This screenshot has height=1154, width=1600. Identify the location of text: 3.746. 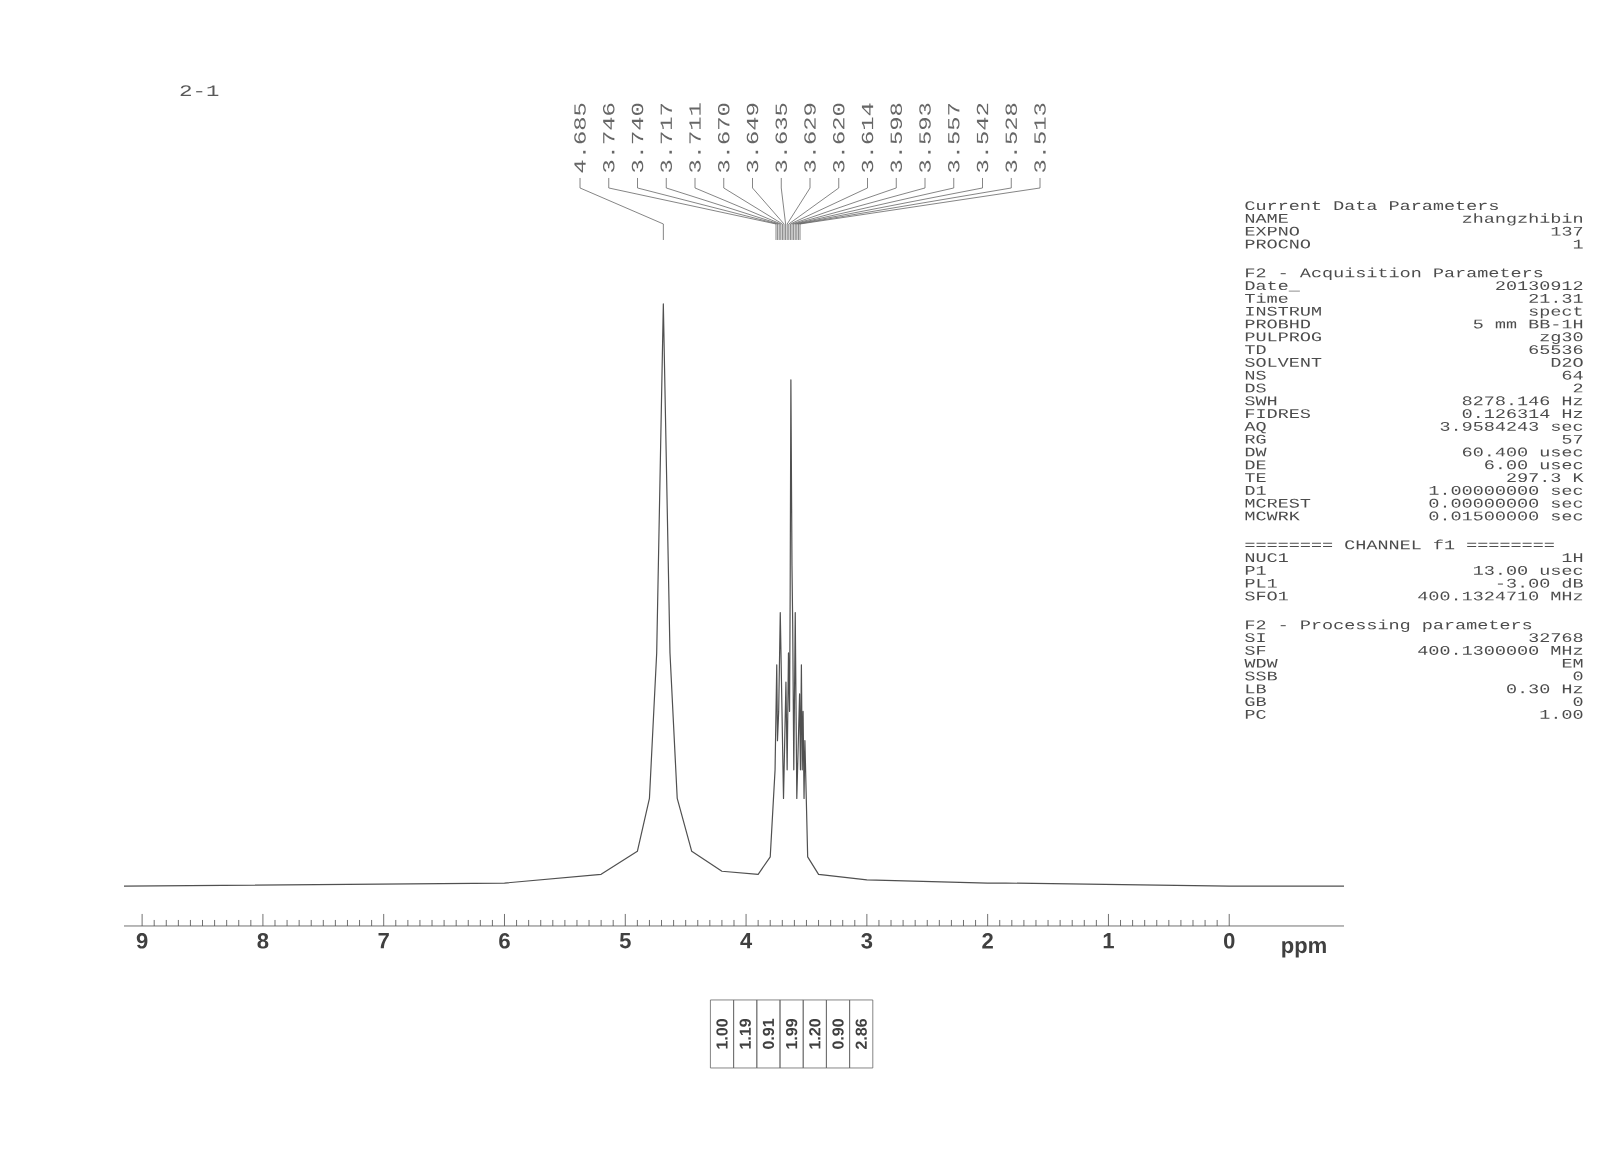
(608, 138).